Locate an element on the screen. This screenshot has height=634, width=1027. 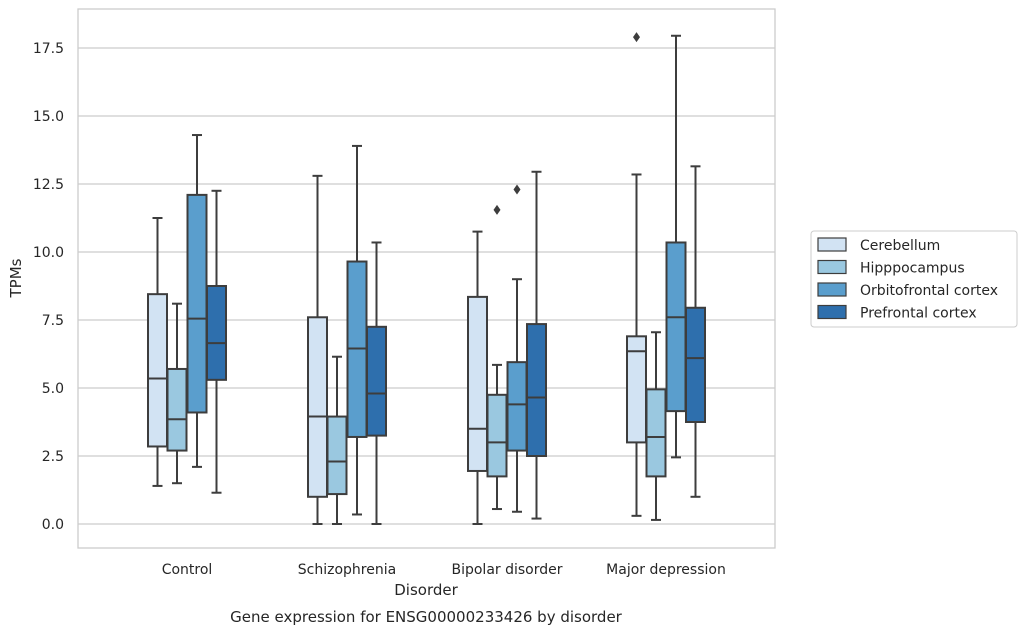
box-orbitofrontal-cortex-major-depression is located at coordinates (676, 246).